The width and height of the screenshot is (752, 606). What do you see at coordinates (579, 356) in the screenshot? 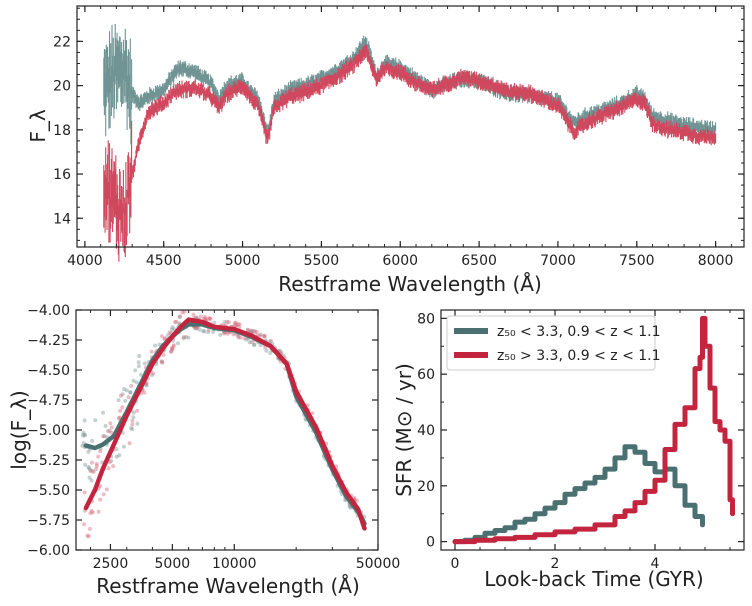
I see `legend-label-1: z₅₀ > 3.3, 0.9 < z < 1.1` at bounding box center [579, 356].